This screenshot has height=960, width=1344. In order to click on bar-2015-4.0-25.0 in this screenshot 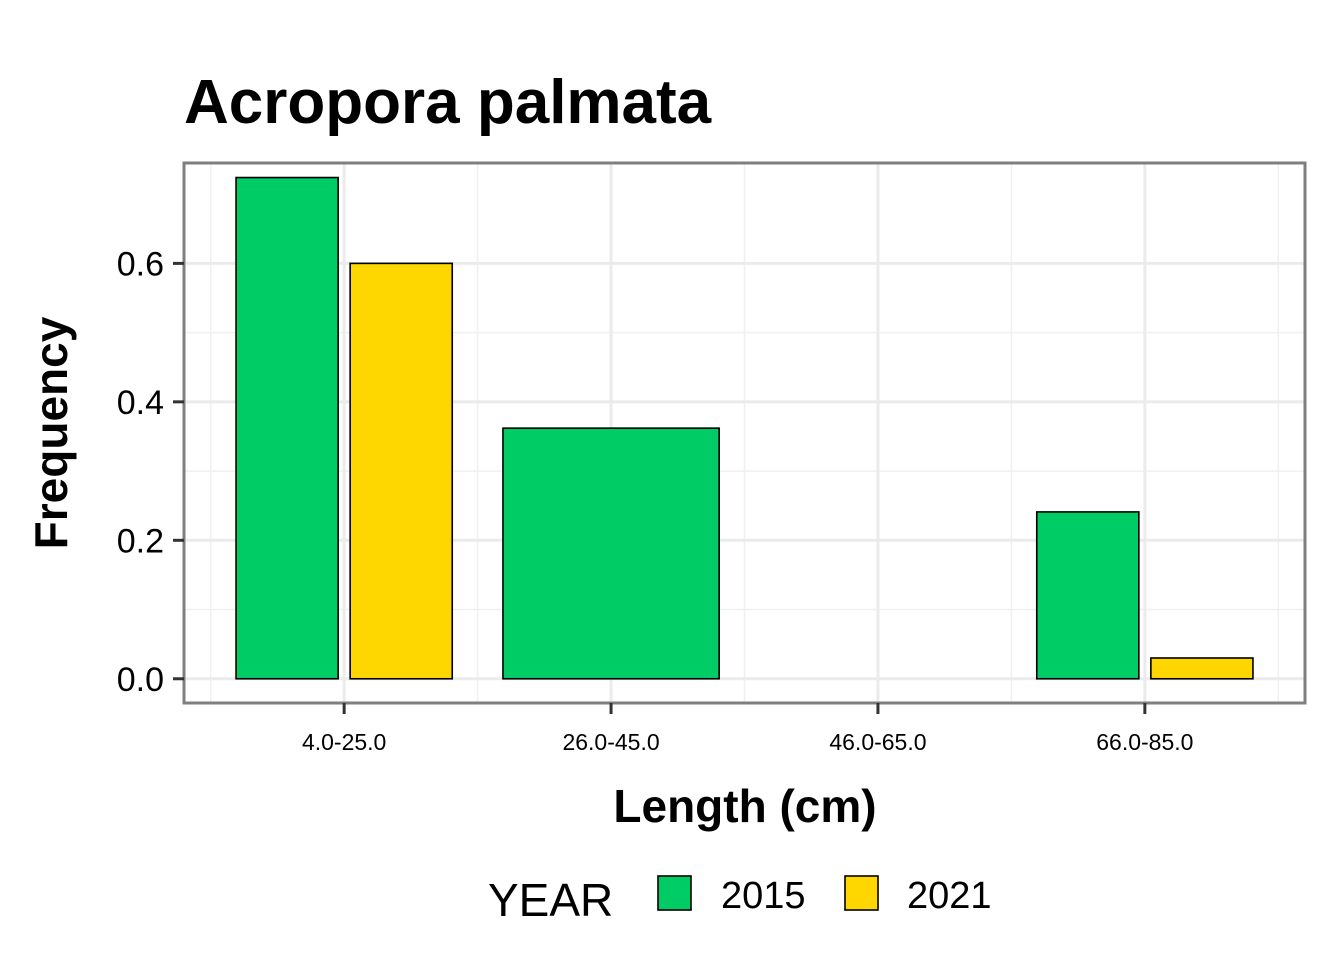, I will do `click(287, 428)`.